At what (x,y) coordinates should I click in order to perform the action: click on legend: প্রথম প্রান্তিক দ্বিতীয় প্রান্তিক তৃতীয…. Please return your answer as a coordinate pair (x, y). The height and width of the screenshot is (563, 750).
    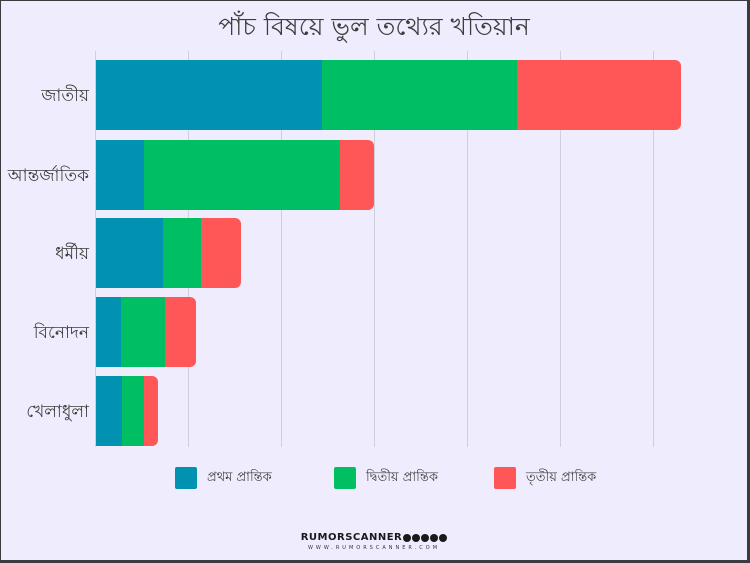
    Looking at the image, I should click on (374, 480).